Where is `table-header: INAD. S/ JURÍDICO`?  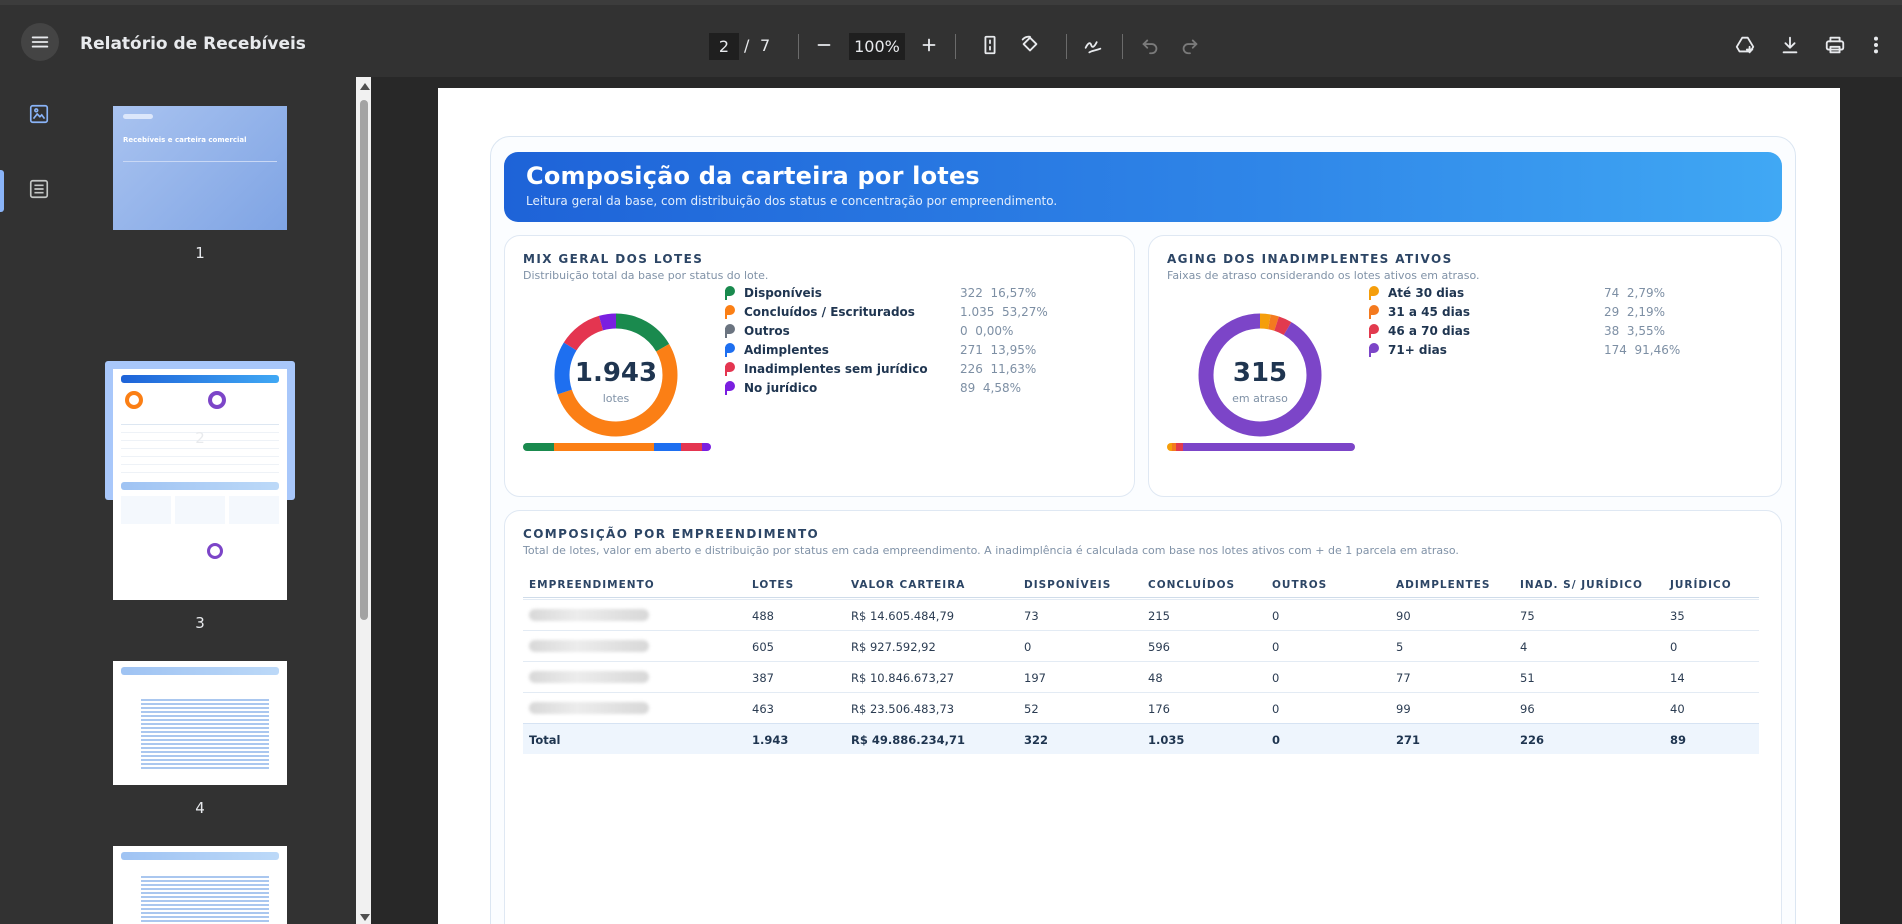
table-header: INAD. S/ JURÍDICO is located at coordinates (1581, 585).